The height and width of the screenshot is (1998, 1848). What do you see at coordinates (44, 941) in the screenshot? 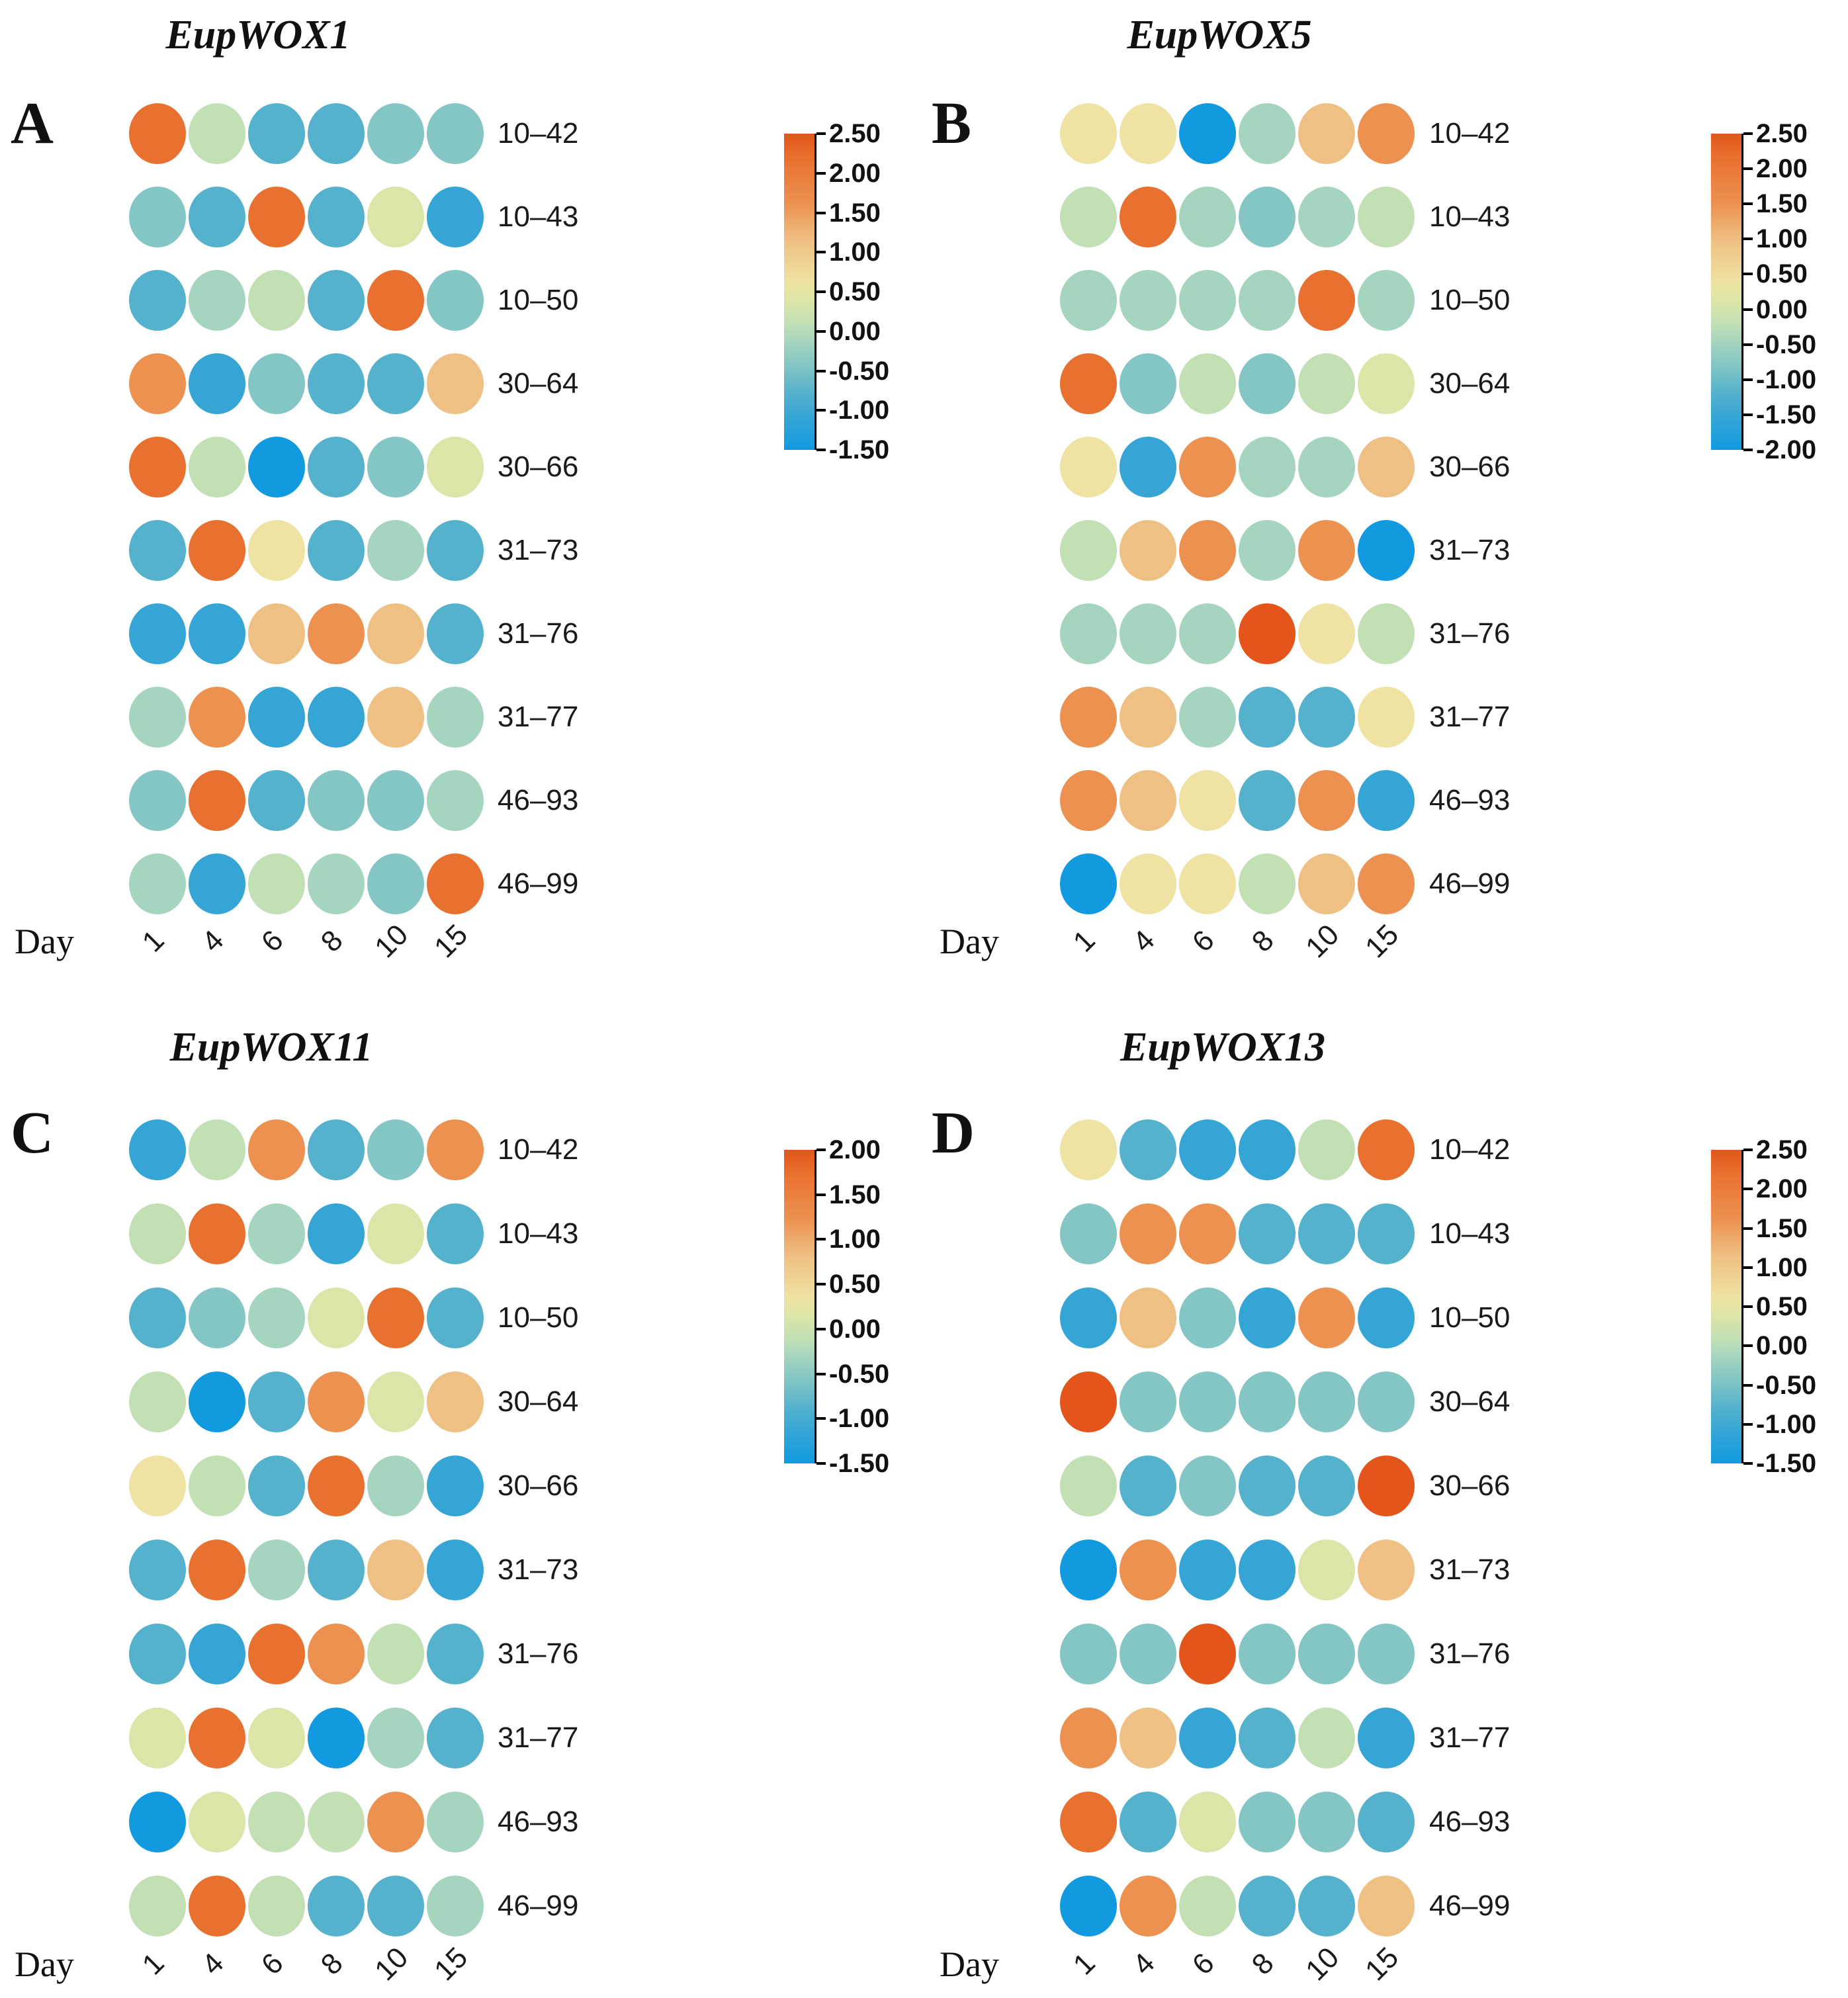
I see `day-axis-label: Day` at bounding box center [44, 941].